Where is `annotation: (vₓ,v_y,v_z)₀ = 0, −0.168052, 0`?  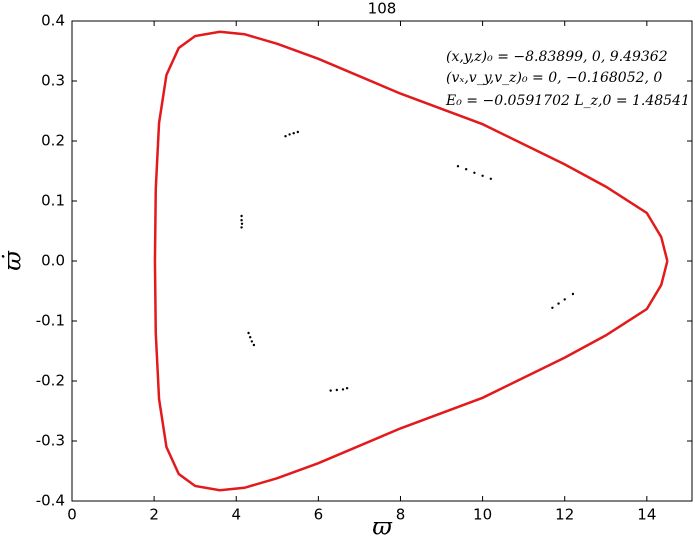 annotation: (vₓ,v_y,v_z)₀ = 0, −0.168052, 0 is located at coordinates (554, 78).